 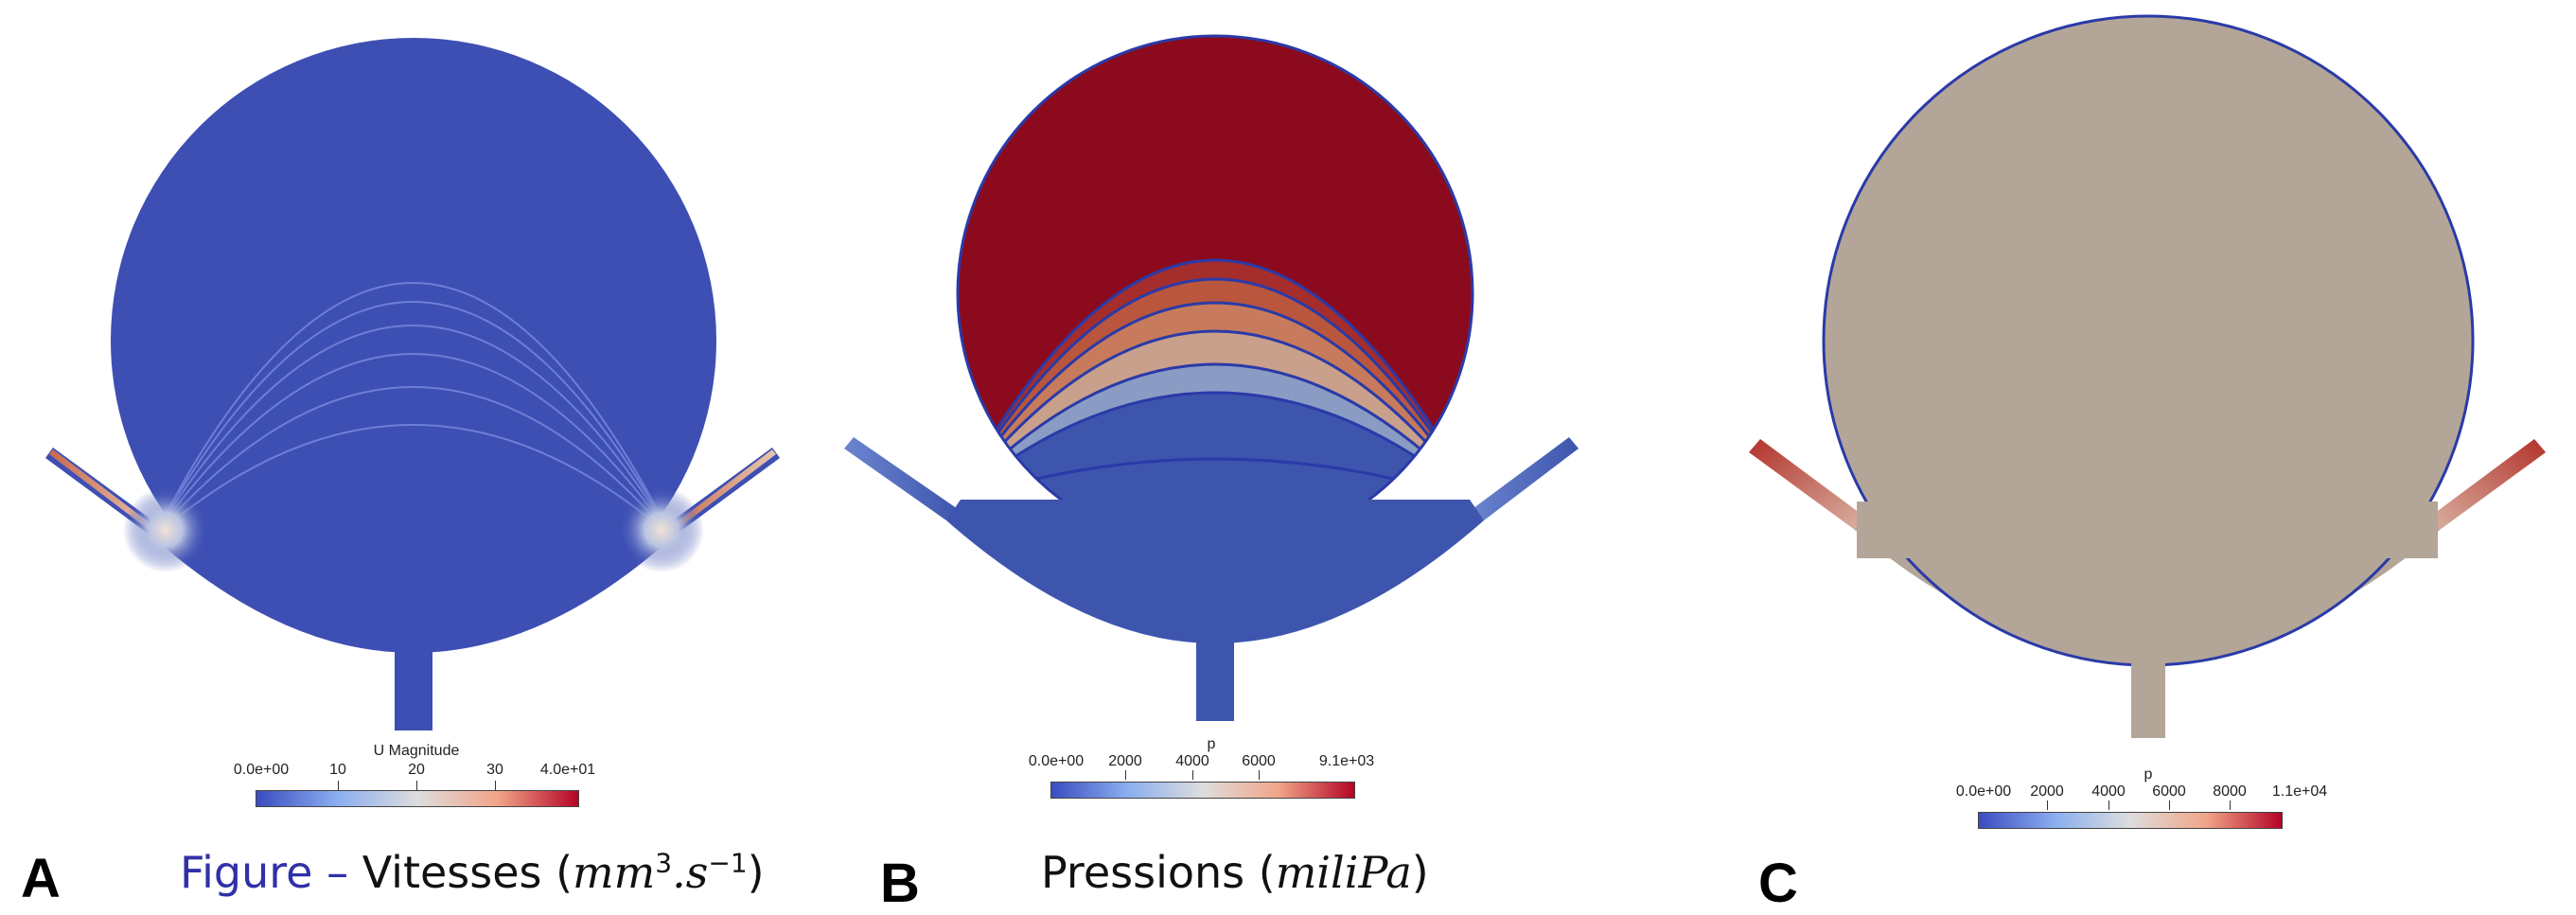 I want to click on unit-exp2: −1, so click(x=728, y=863).